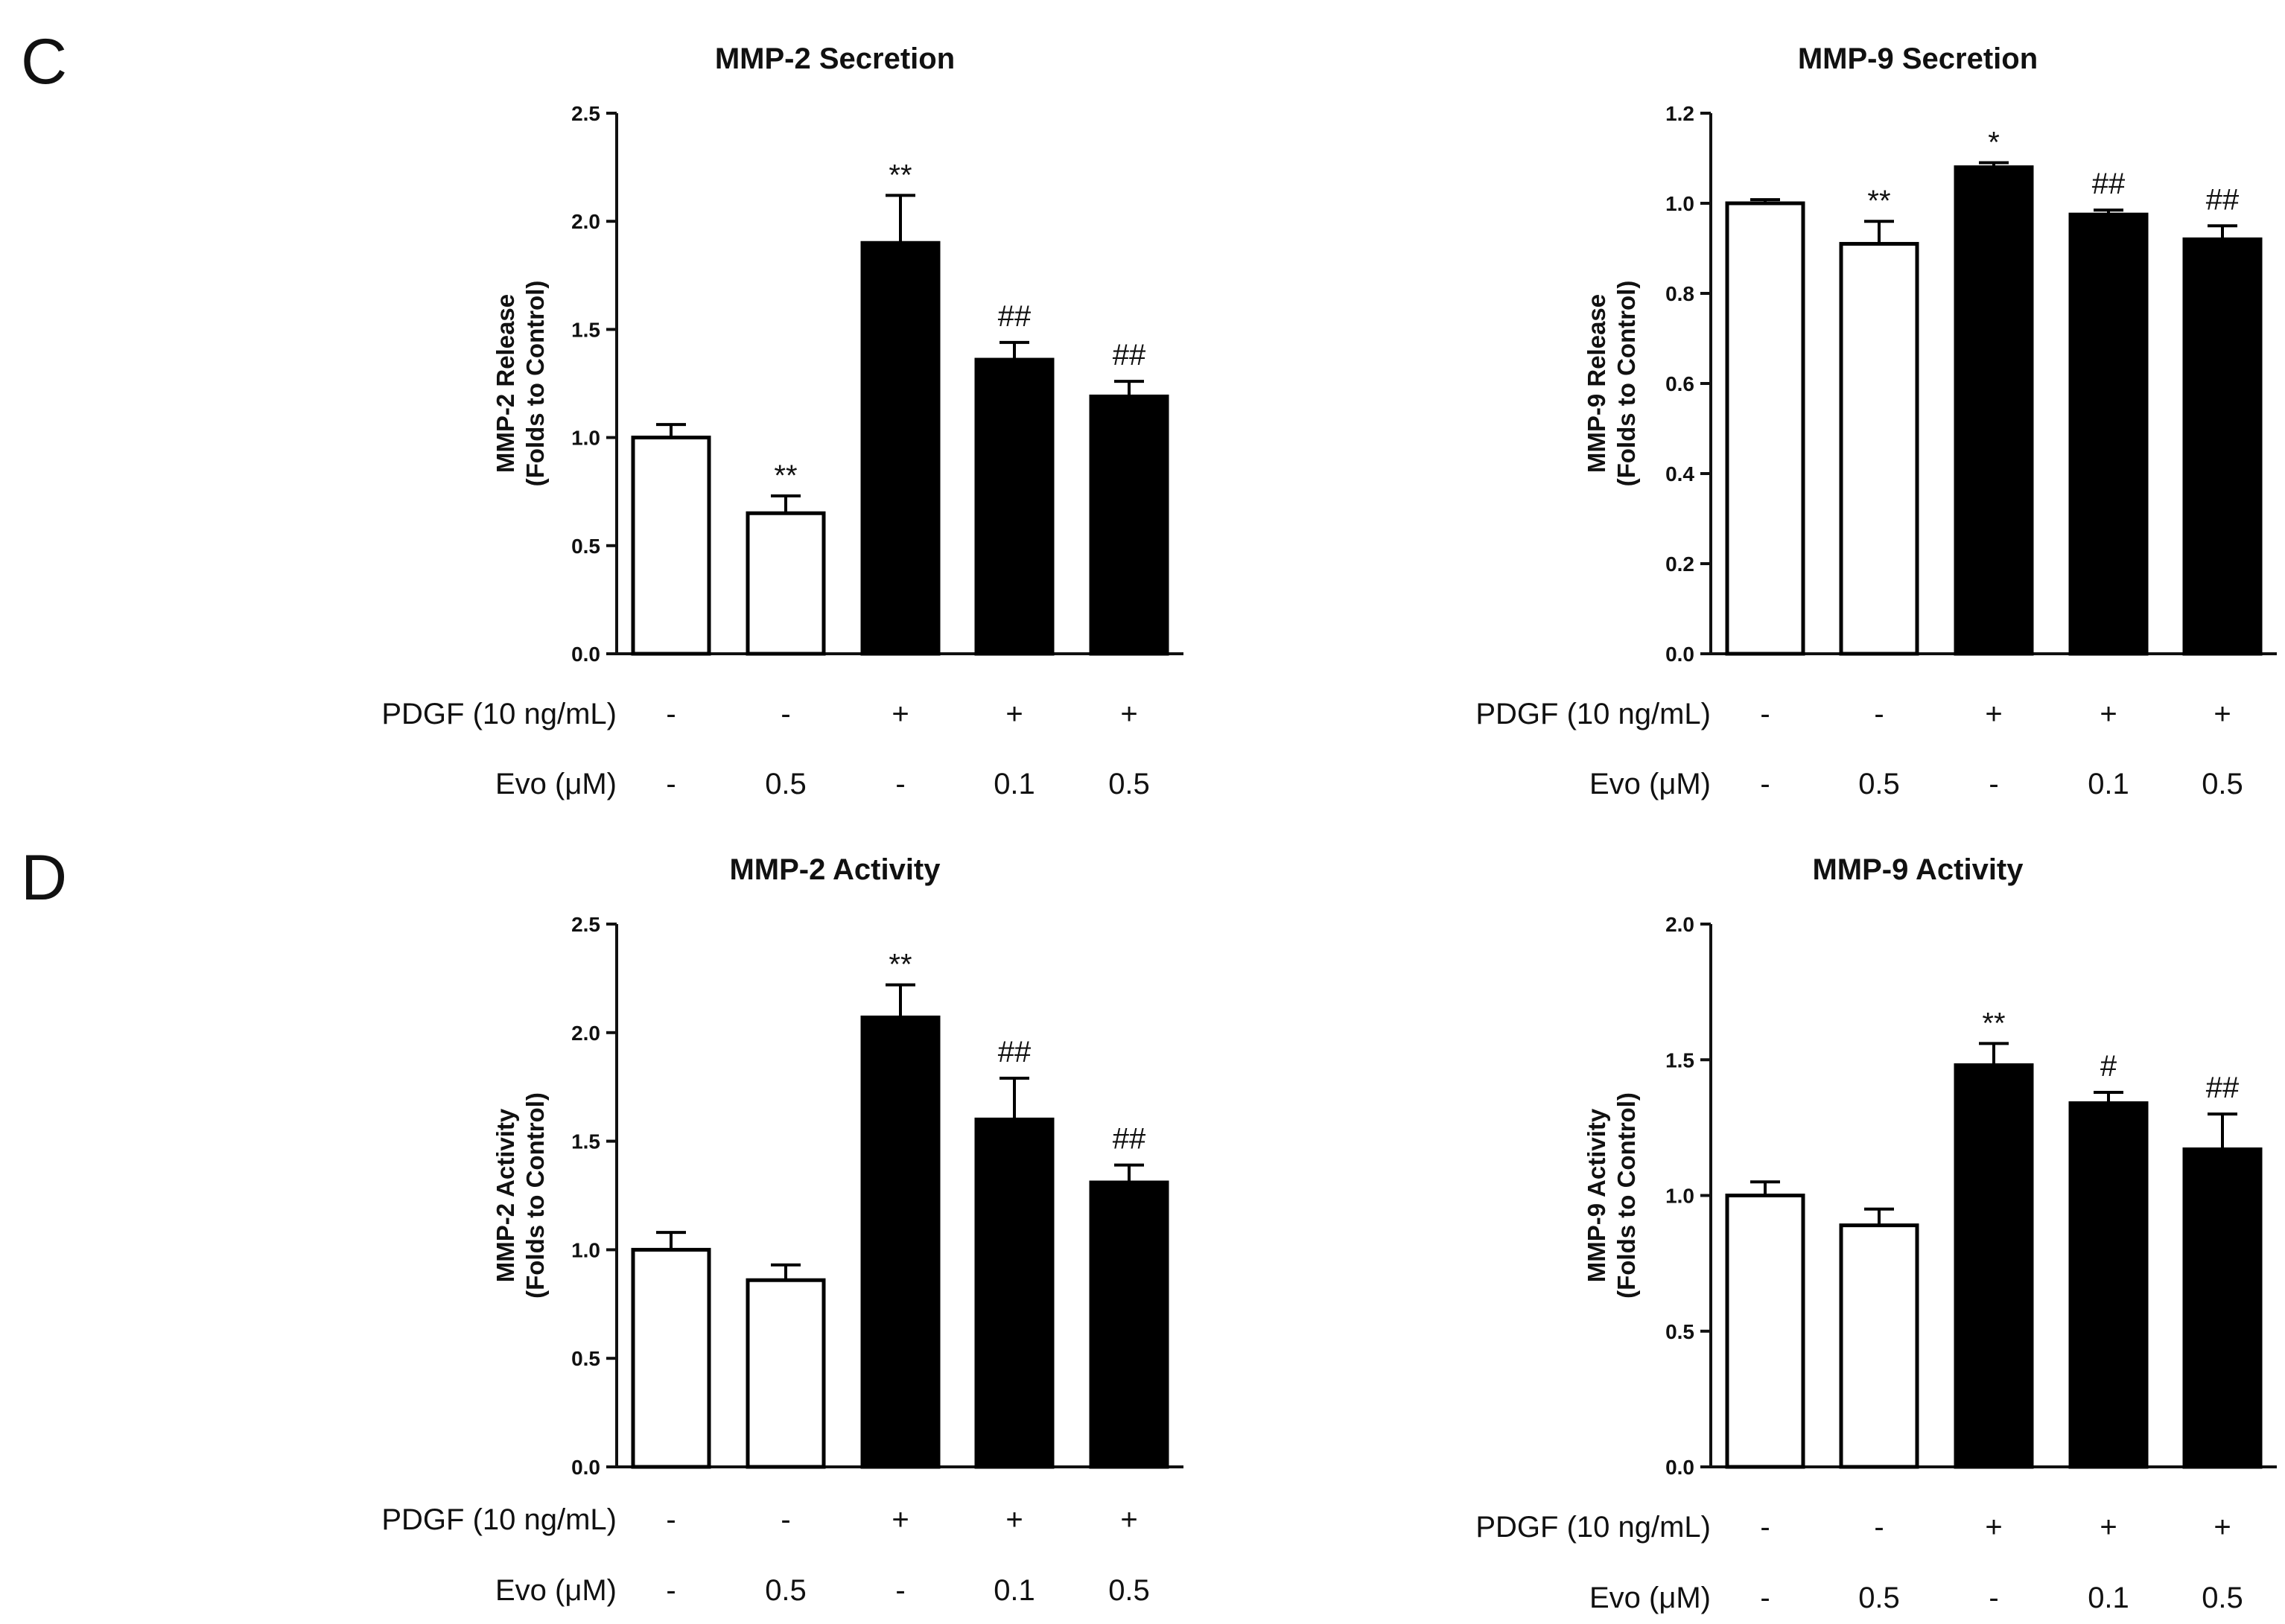 The height and width of the screenshot is (1624, 2285). Describe the element at coordinates (1679, 113) in the screenshot. I see `y-tick-label: 1.2` at that location.